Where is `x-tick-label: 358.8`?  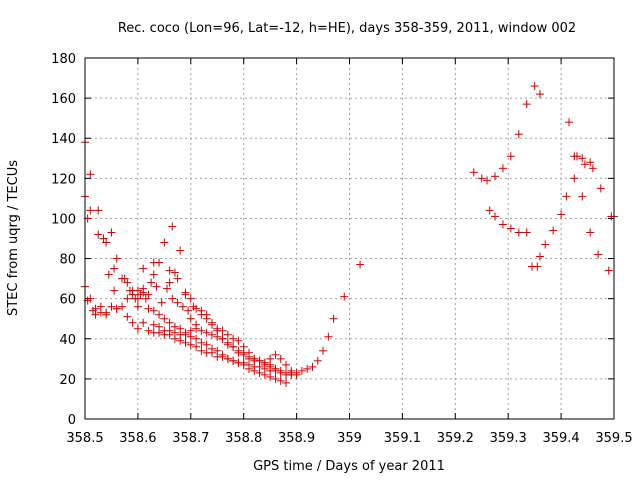 x-tick-label: 358.8 is located at coordinates (243, 438).